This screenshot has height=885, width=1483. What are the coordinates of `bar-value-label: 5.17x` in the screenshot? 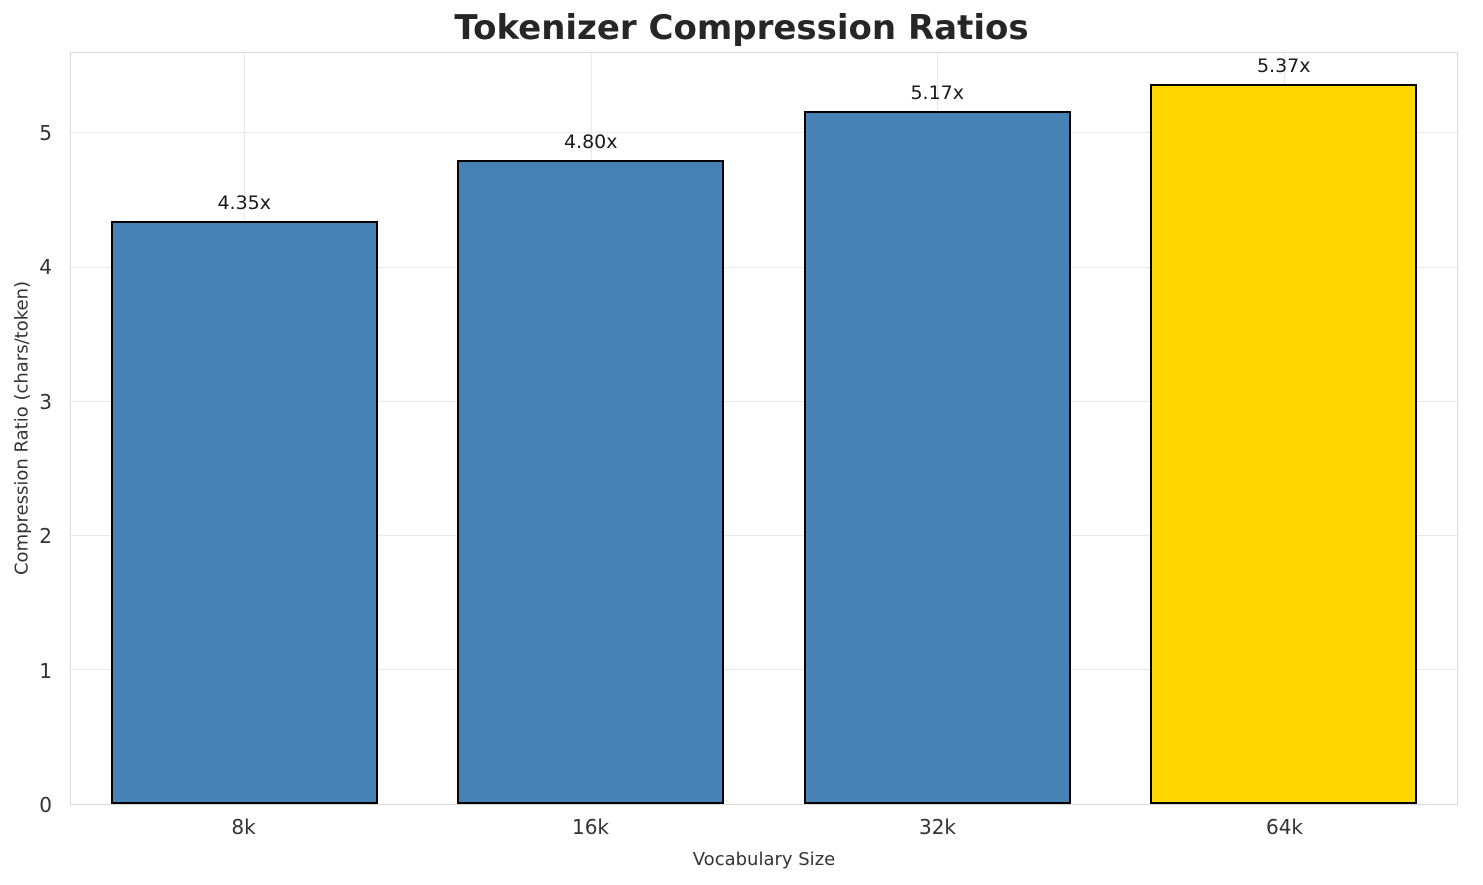 It's located at (937, 92).